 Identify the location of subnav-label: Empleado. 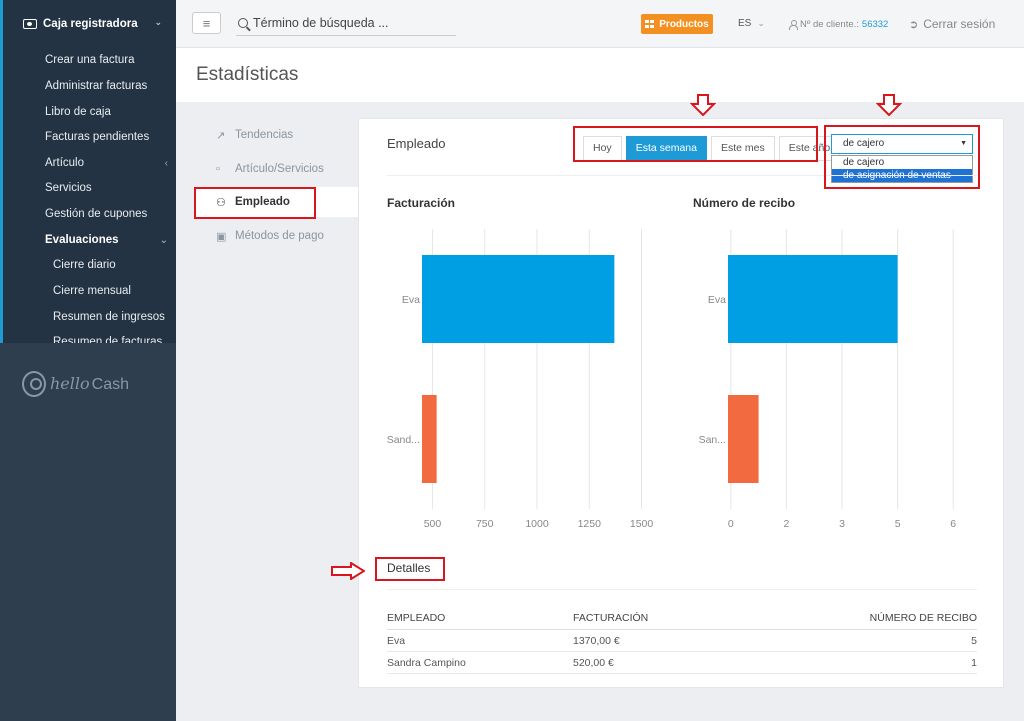
(262, 202).